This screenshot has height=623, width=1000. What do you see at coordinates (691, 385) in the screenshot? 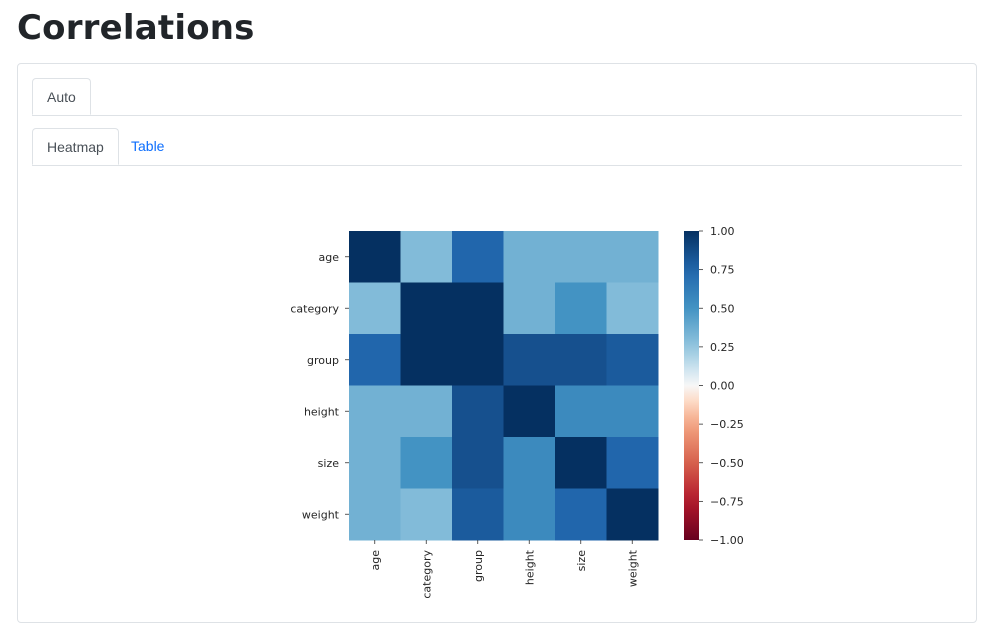
I see `colorbar` at bounding box center [691, 385].